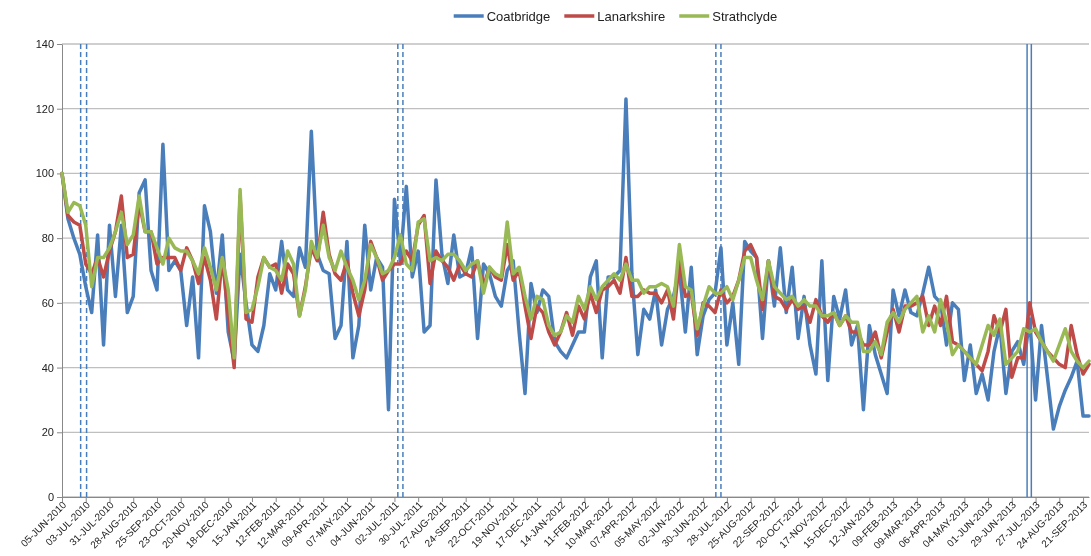 Image resolution: width=1091 pixels, height=556 pixels. What do you see at coordinates (44, 44) in the screenshot?
I see `y-tick-label: 140` at bounding box center [44, 44].